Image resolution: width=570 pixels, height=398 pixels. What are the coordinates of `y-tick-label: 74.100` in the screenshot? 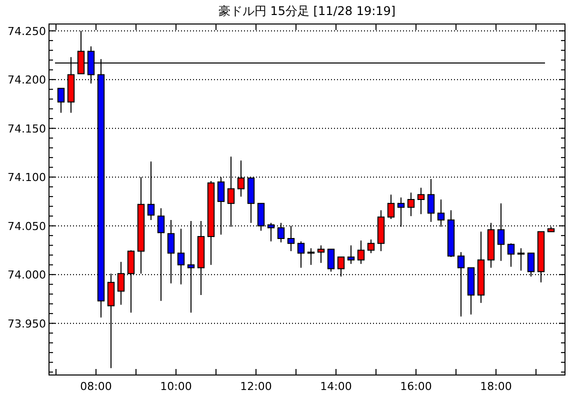 It's located at (27, 177).